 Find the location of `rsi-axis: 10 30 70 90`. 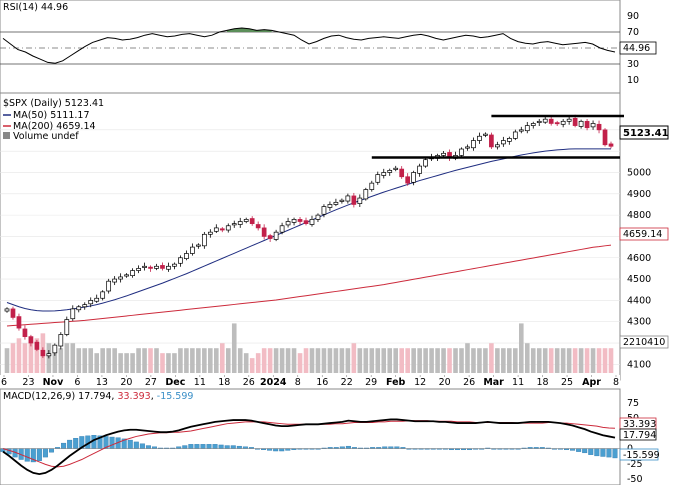

rsi-axis: 10 30 70 90 is located at coordinates (633, 48).